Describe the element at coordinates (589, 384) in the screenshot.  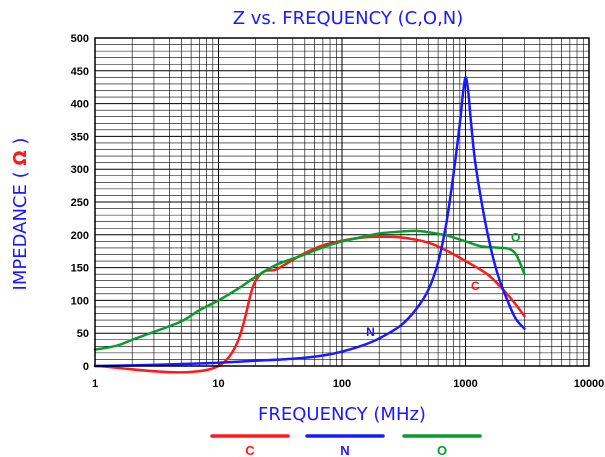
I see `x-tick-label: 10000` at that location.